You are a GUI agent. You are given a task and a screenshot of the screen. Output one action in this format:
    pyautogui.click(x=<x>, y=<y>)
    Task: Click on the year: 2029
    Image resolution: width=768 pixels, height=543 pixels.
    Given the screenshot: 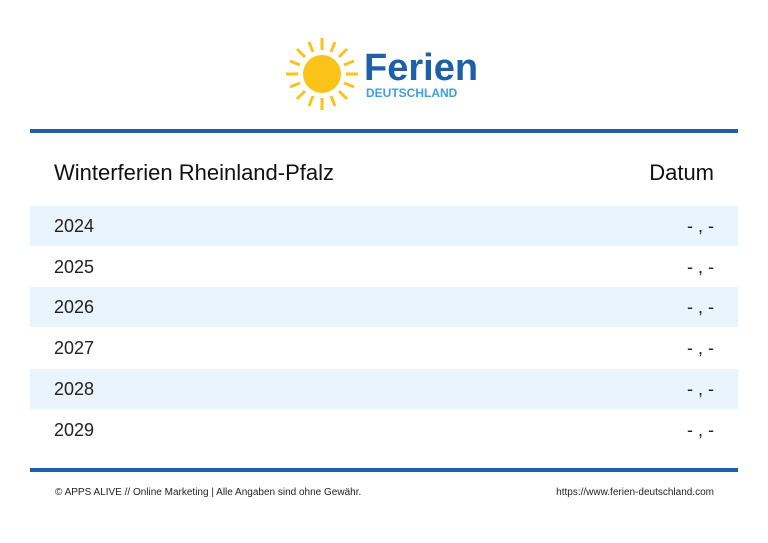 What is the action you would take?
    pyautogui.click(x=74, y=429)
    